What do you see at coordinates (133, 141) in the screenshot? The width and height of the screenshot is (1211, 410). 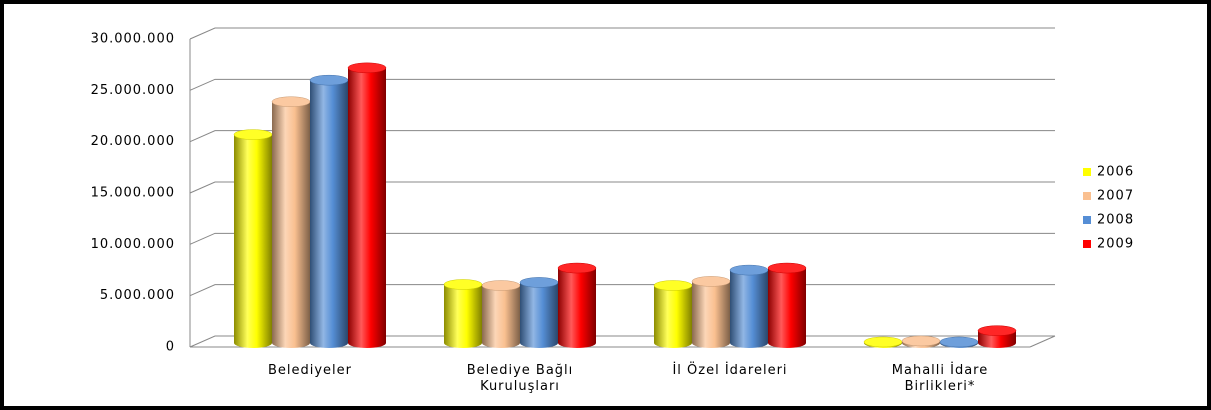 I see `y-tick-label: 20.000.000` at bounding box center [133, 141].